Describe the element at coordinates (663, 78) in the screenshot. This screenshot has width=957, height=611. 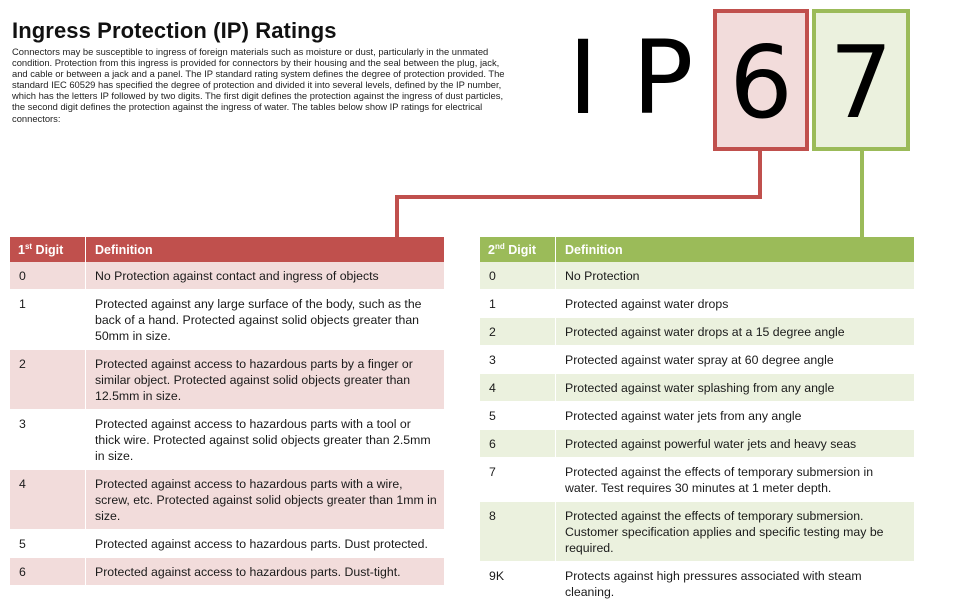
I see `letter-p: P` at that location.